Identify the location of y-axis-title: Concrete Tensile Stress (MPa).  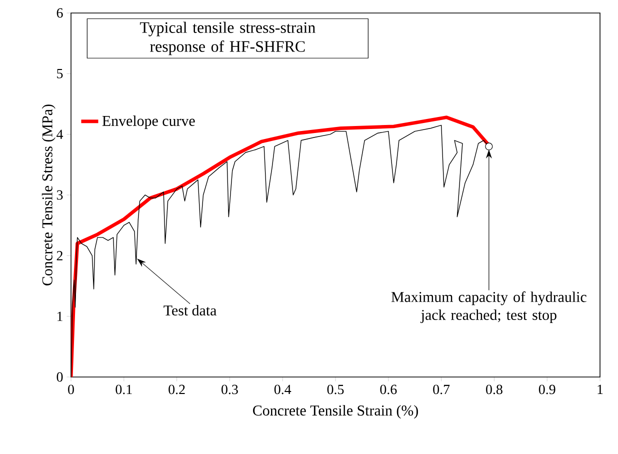
(49, 195).